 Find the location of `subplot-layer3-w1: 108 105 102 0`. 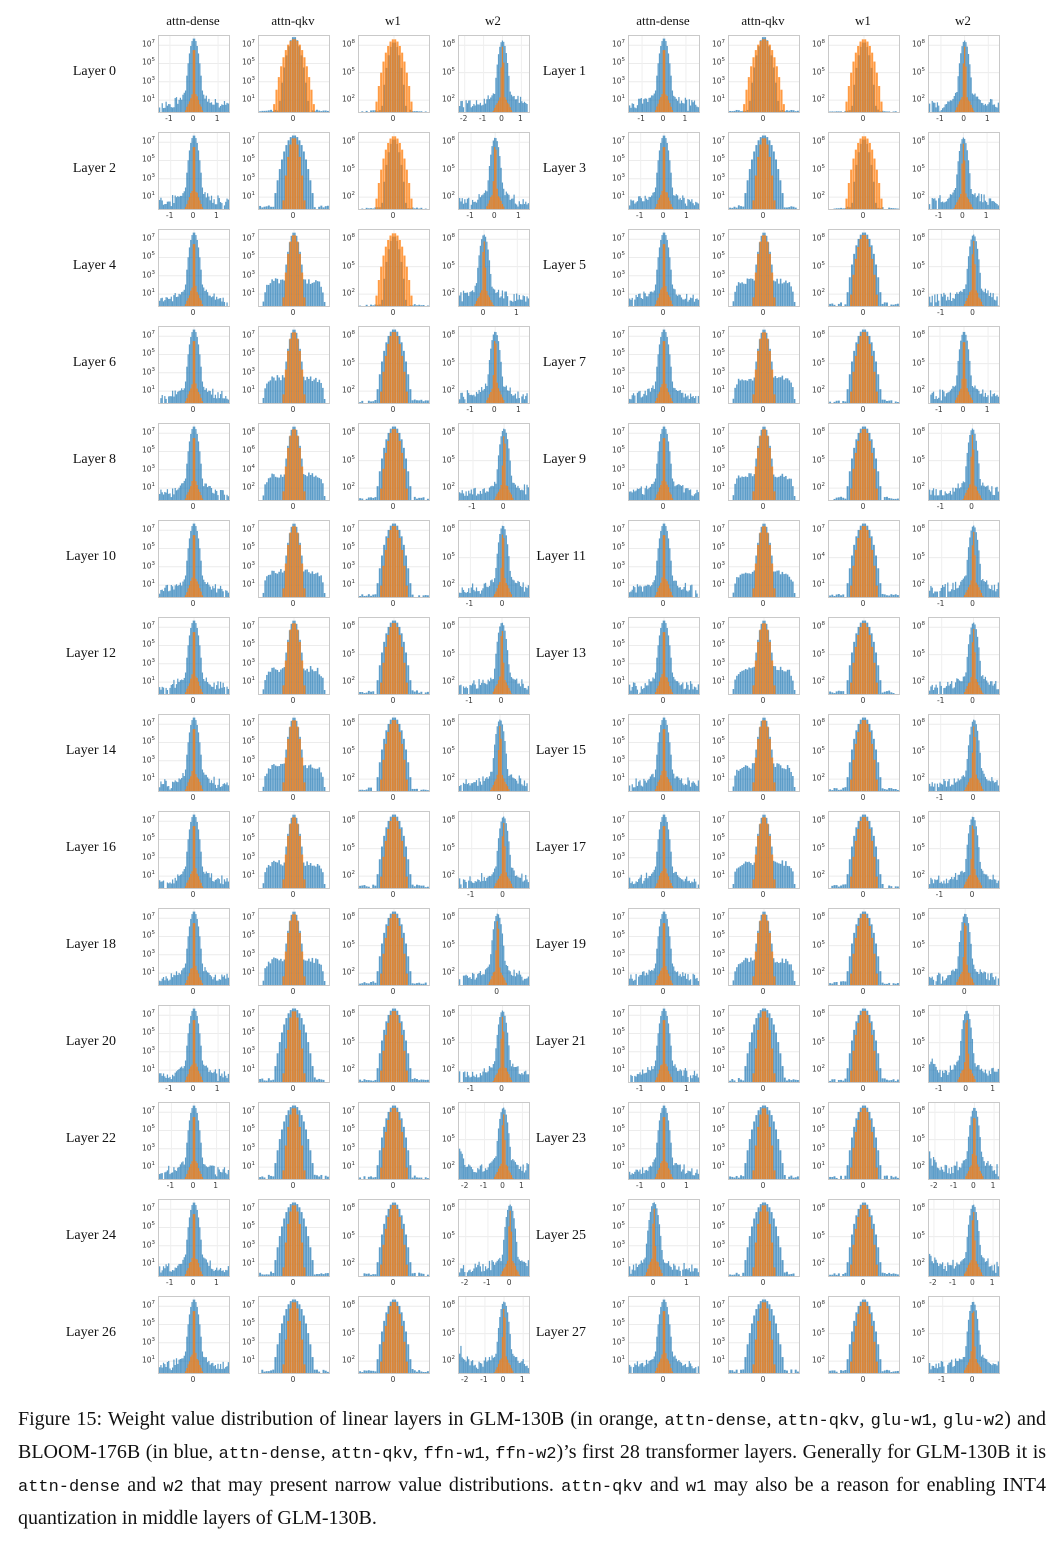

subplot-layer3-w1: 108 105 102 0 is located at coordinates (849, 175).